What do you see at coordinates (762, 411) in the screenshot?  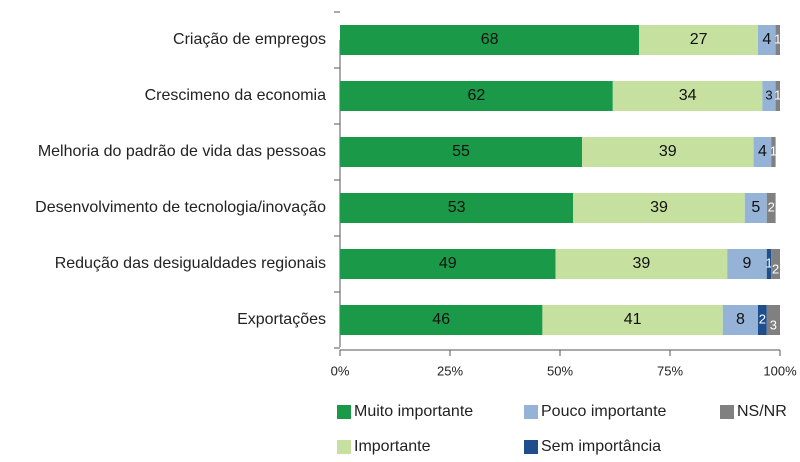 I see `legend-label: NS/NR` at bounding box center [762, 411].